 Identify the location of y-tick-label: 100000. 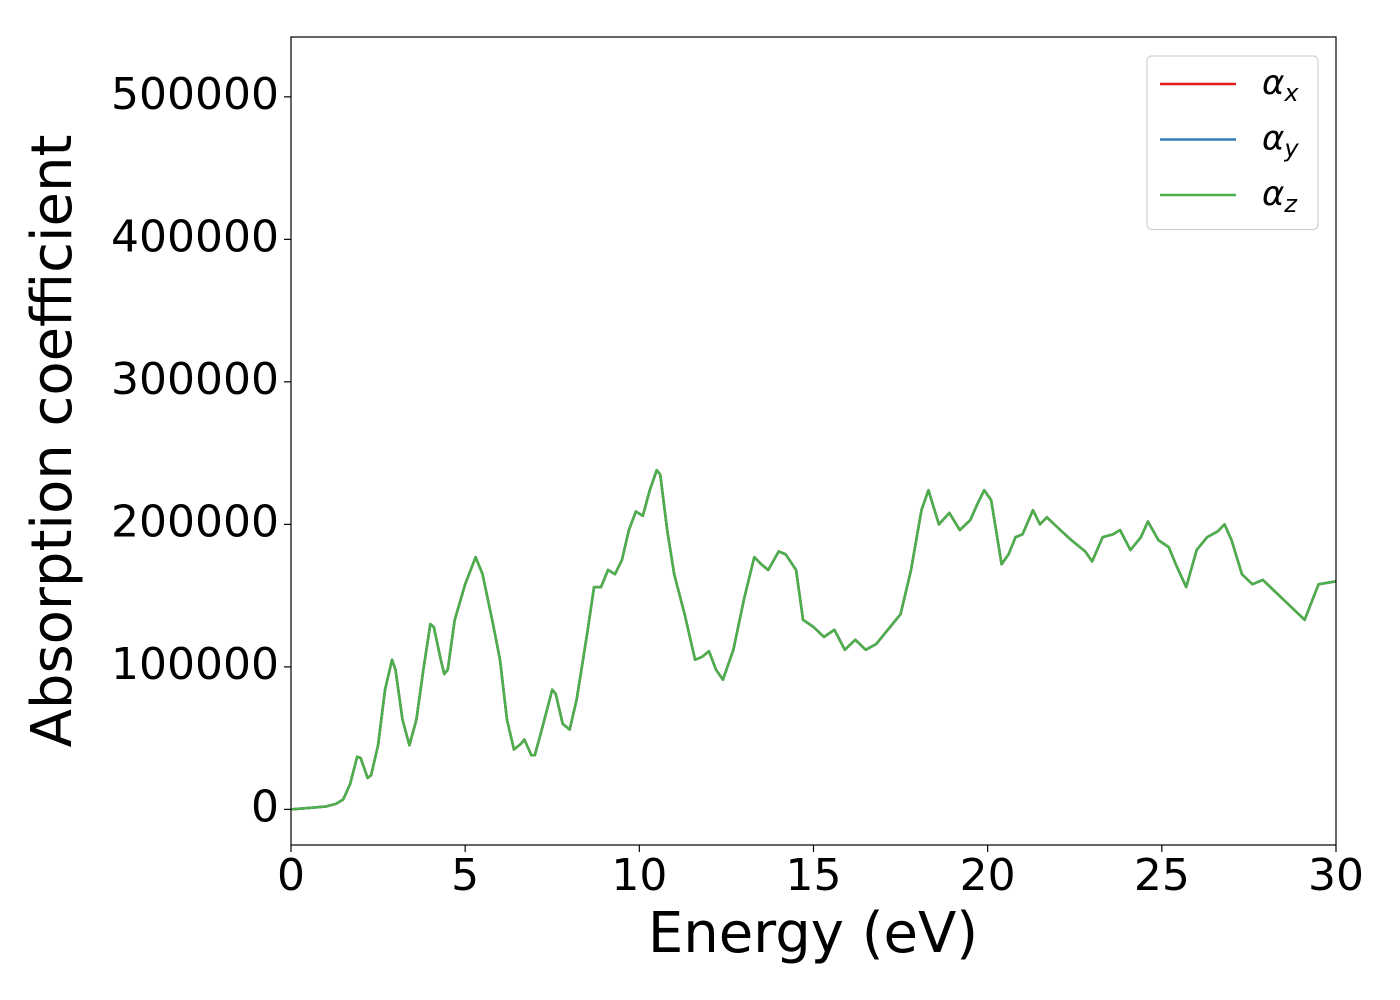
(195, 664).